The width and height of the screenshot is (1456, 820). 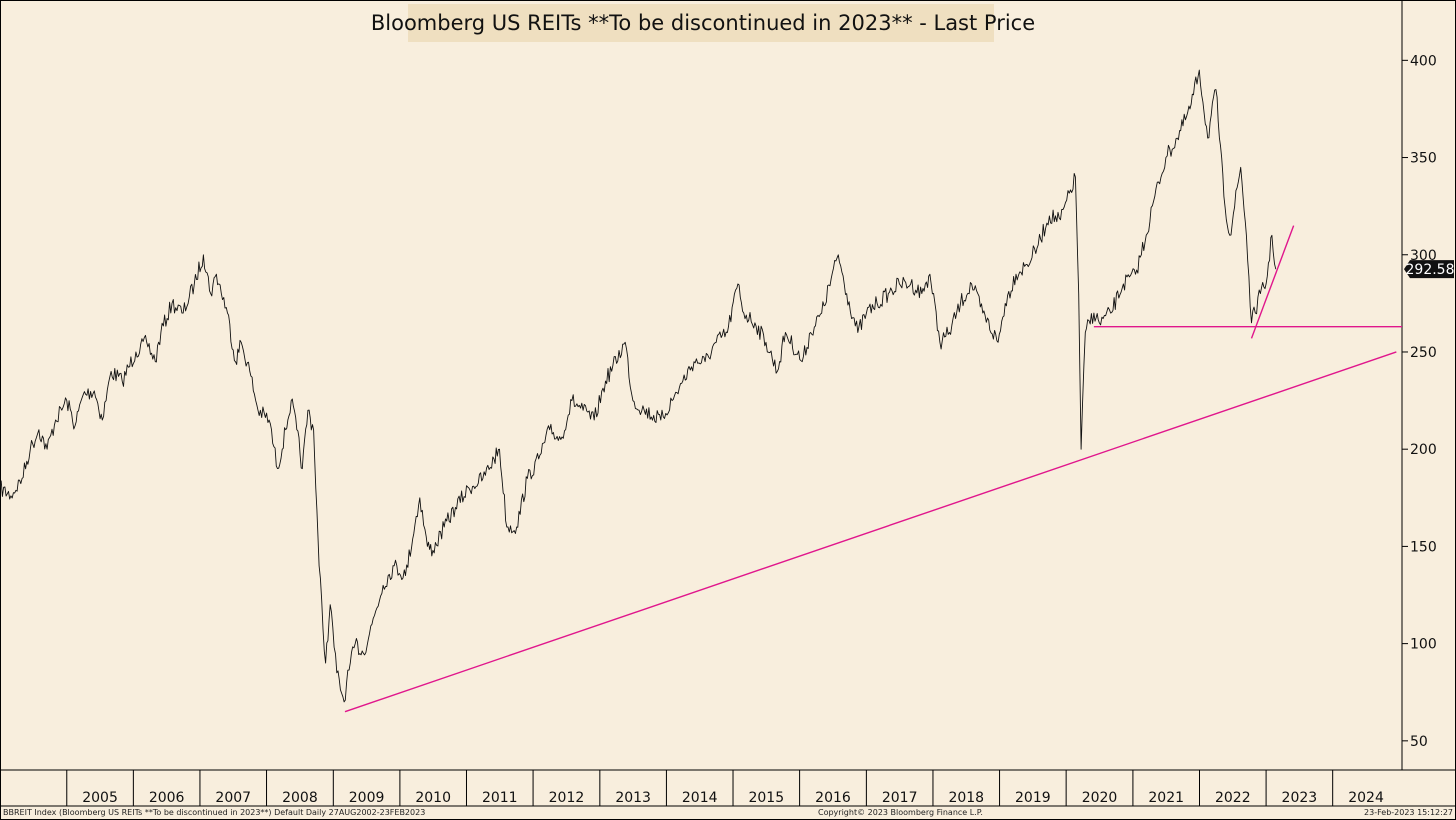 What do you see at coordinates (1366, 798) in the screenshot?
I see `x-tick-label: 2024` at bounding box center [1366, 798].